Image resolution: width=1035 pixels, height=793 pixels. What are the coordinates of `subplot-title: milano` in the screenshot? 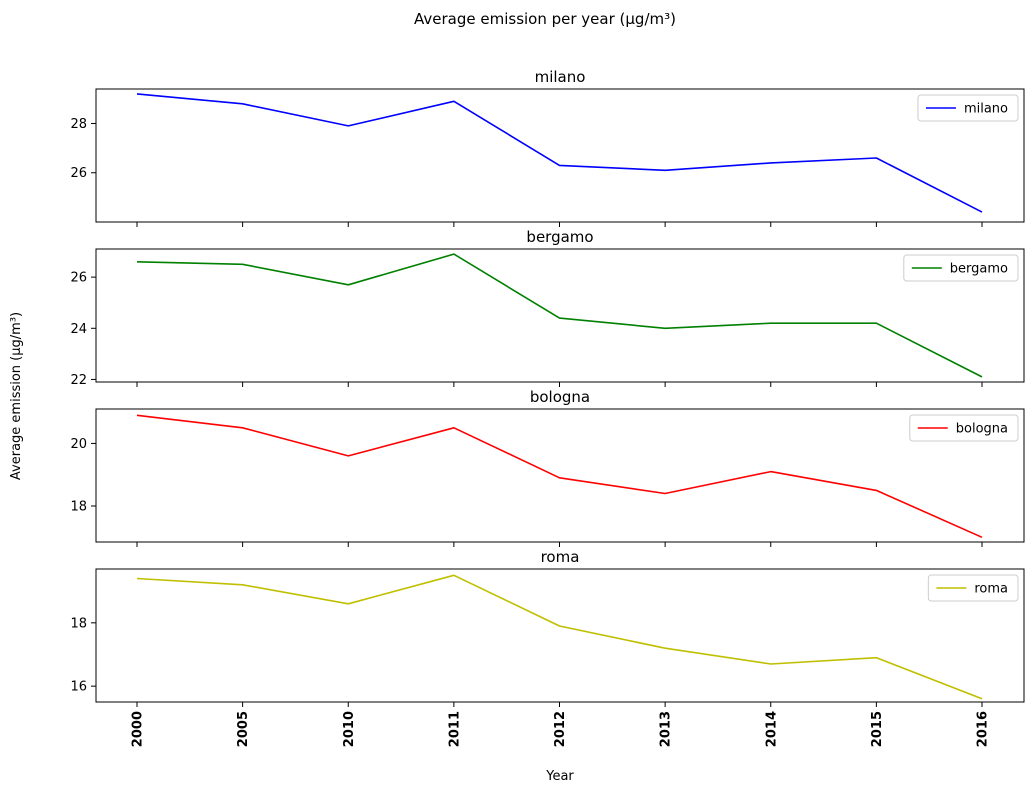 It's located at (560, 77).